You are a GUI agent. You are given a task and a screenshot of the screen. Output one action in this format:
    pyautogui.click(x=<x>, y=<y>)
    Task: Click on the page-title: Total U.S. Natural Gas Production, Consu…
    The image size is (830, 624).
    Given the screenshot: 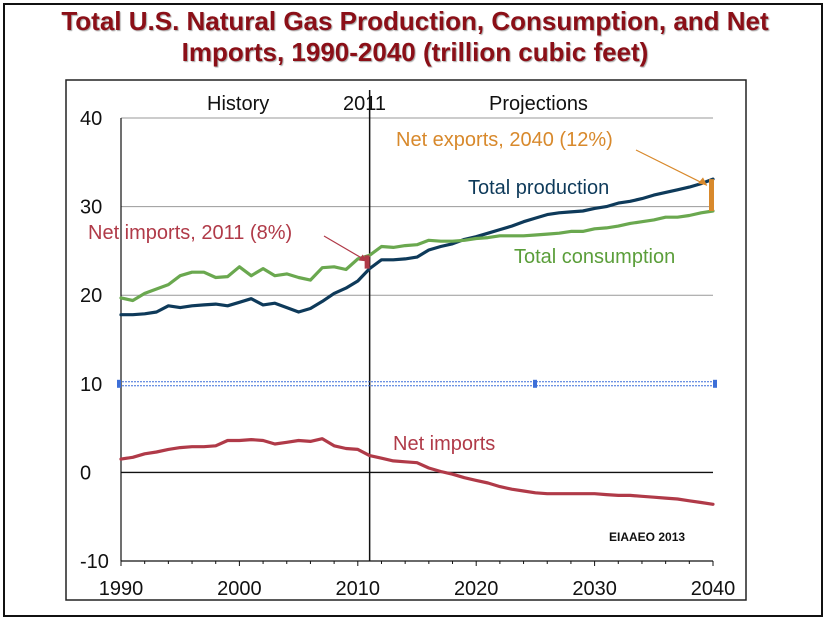 What is the action you would take?
    pyautogui.click(x=415, y=37)
    